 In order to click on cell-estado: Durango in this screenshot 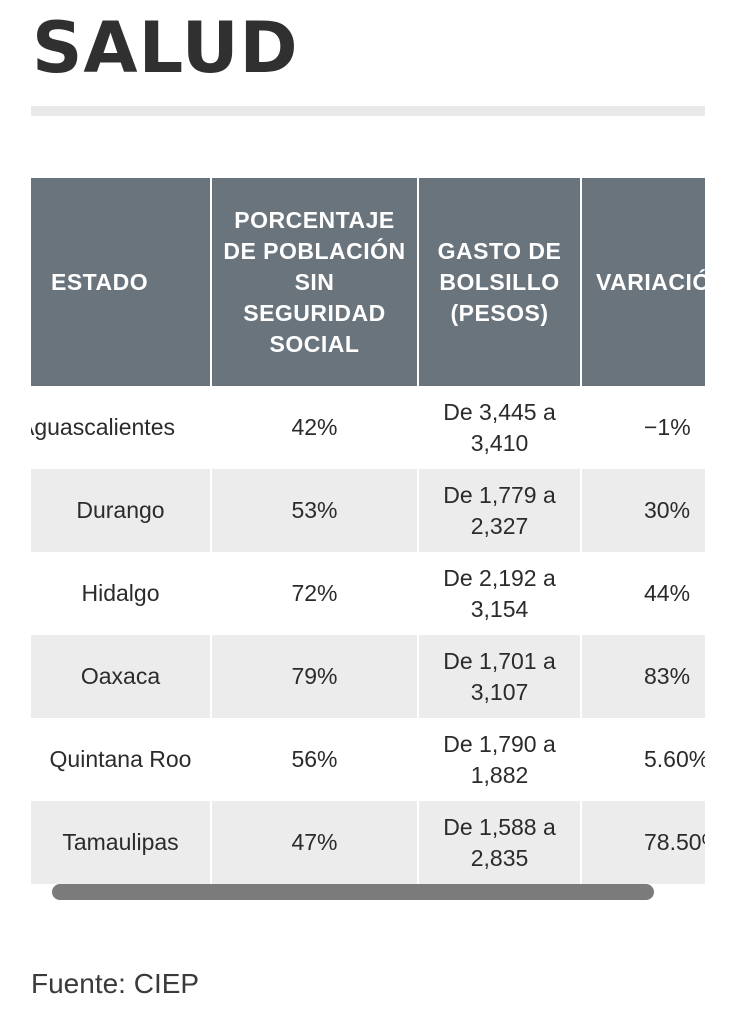, I will do `click(121, 510)`.